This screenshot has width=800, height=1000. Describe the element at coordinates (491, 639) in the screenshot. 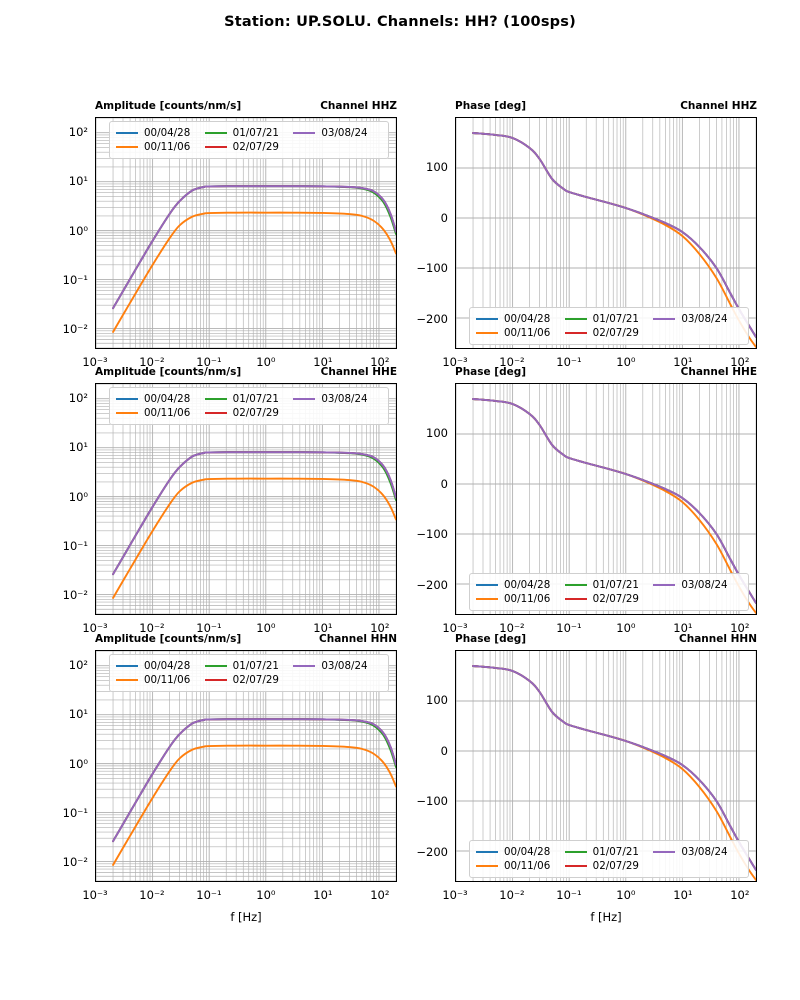

I see `panel-axis-title: Phase [deg]` at that location.